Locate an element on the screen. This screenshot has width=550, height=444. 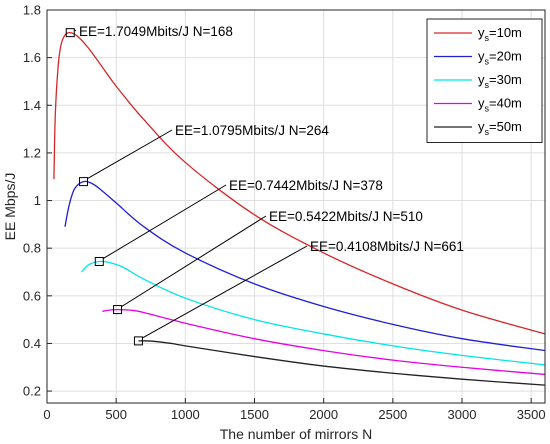
y-tick-label: 0.6 is located at coordinates (32, 295).